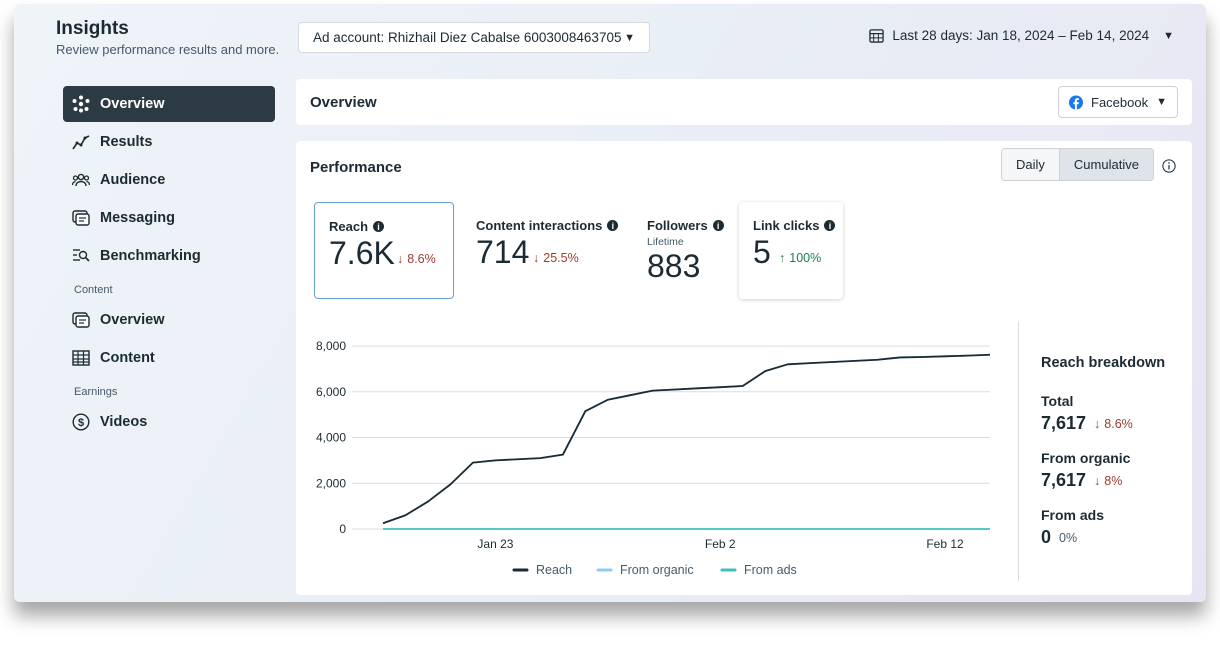 This screenshot has width=1220, height=650. Describe the element at coordinates (81, 142) in the screenshot. I see `results-icon` at that location.